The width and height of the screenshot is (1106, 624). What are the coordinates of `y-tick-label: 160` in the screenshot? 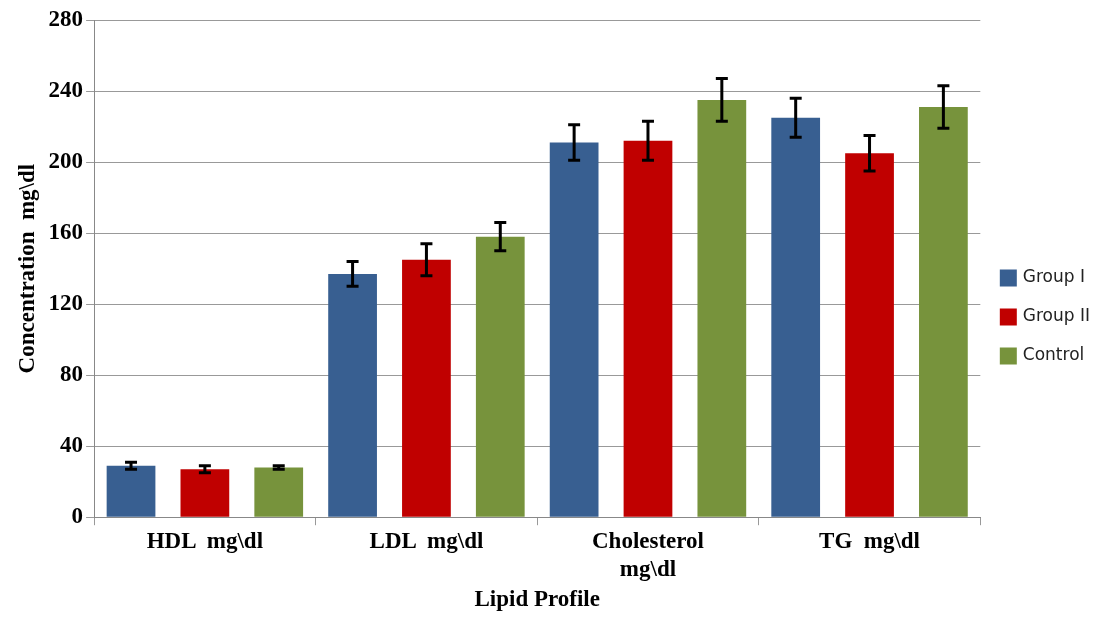 It's located at (66, 232).